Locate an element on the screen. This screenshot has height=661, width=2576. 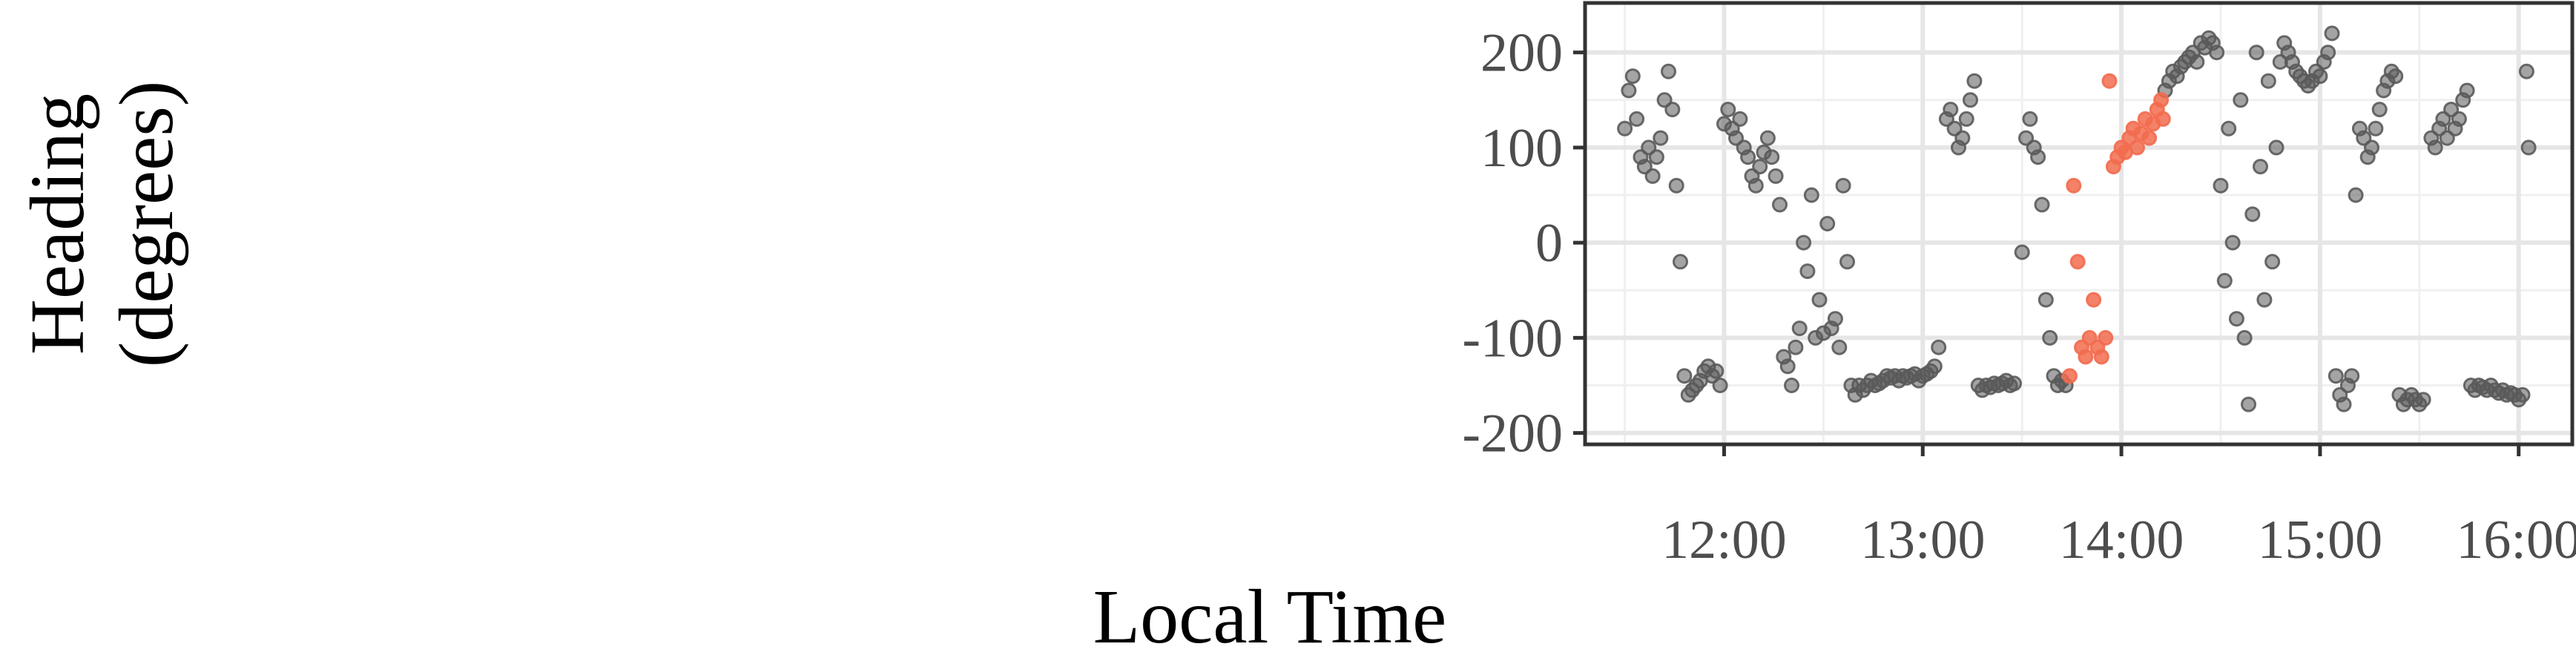
x-tick-label: 12:00 is located at coordinates (1724, 540).